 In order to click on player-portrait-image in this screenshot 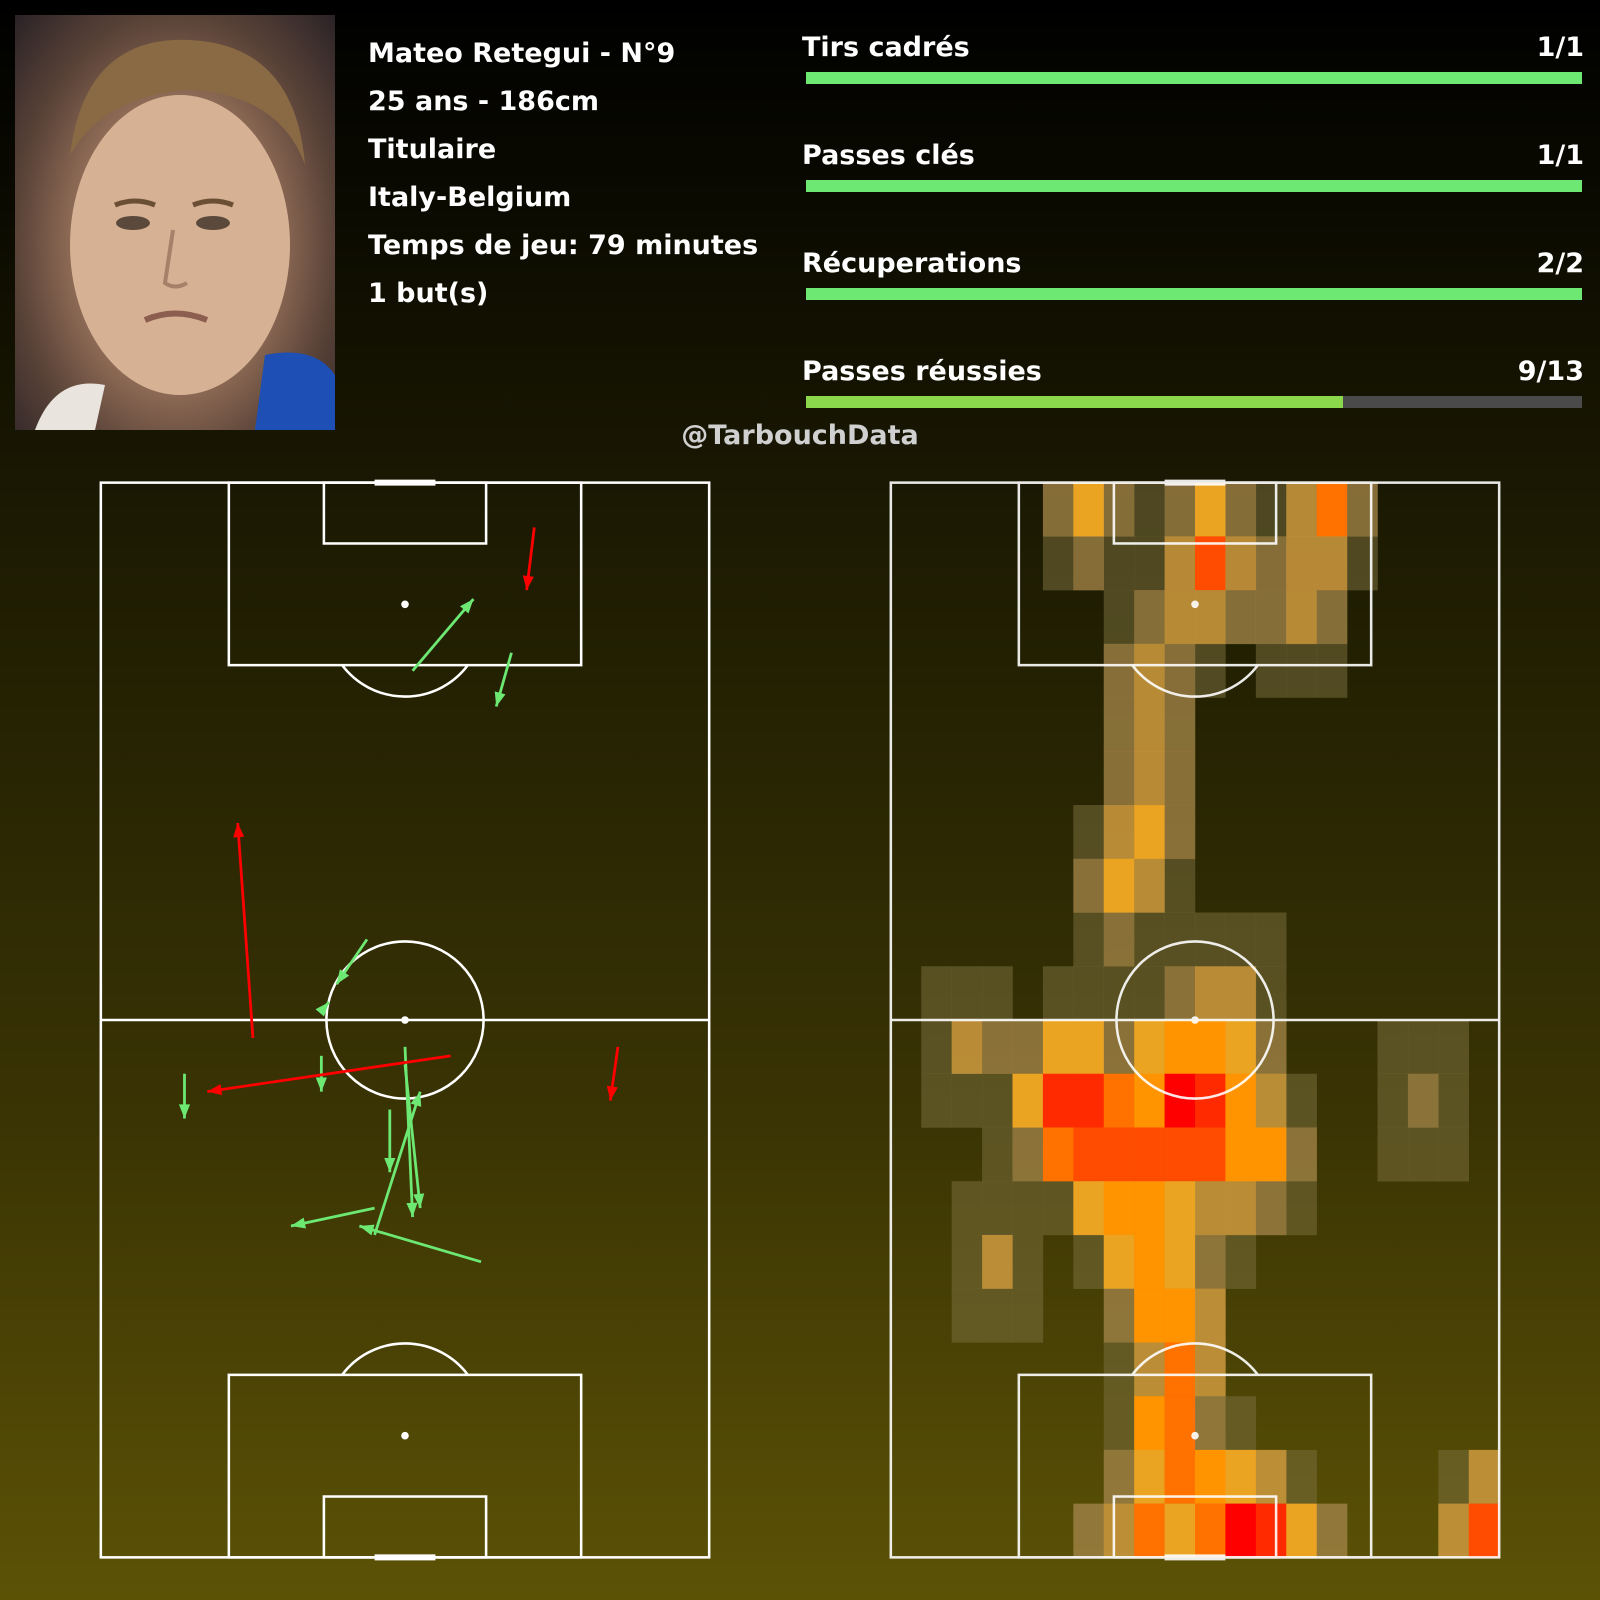, I will do `click(185, 234)`.